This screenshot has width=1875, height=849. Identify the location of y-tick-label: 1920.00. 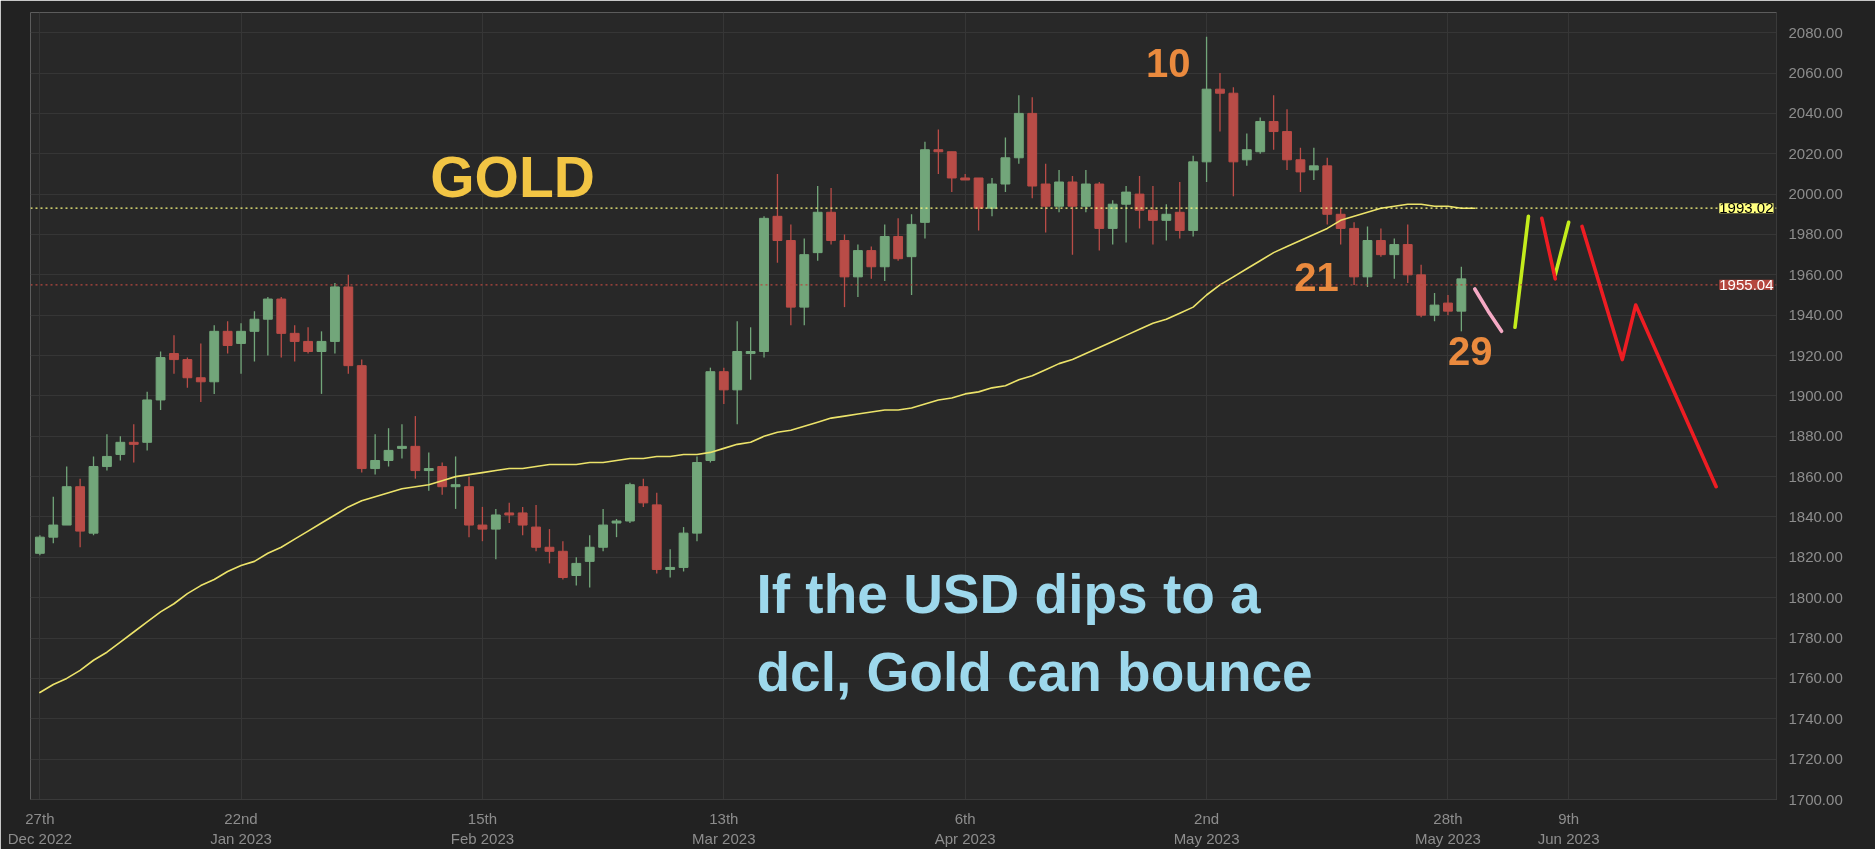
(1815, 355).